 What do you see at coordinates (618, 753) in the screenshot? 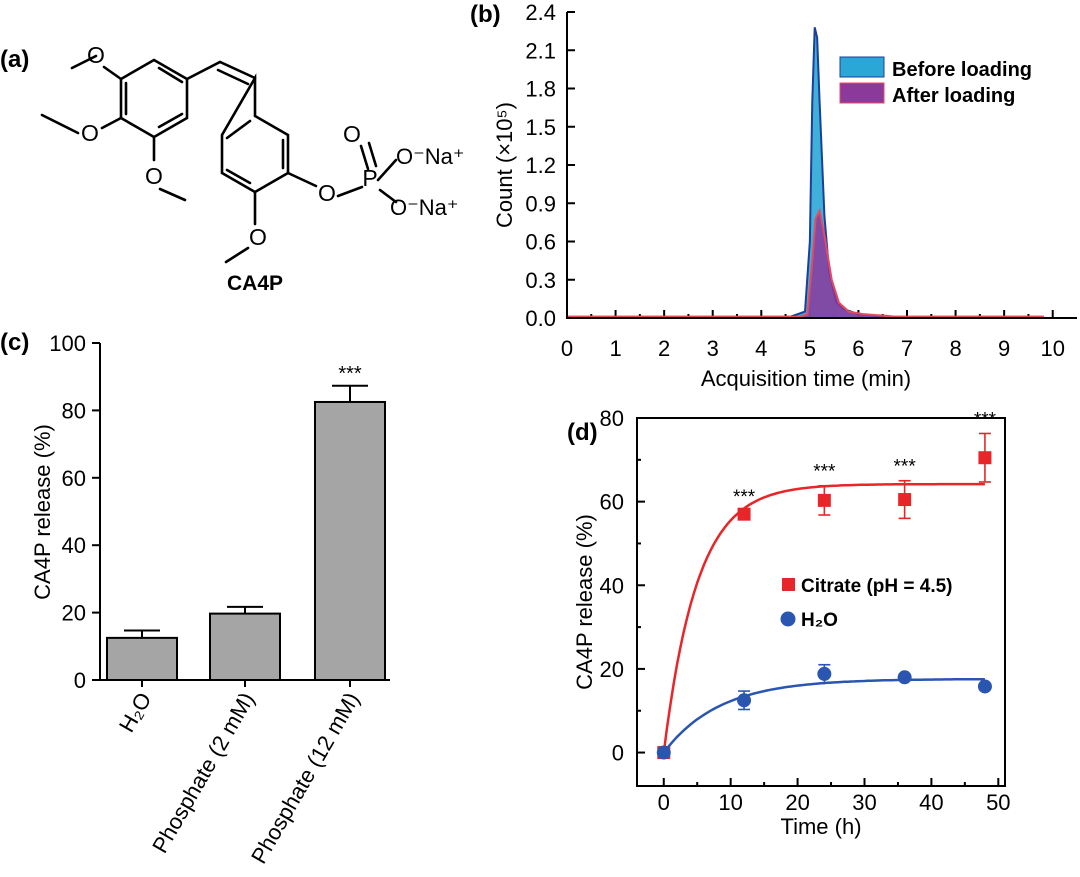
I see `d-y-tick-label: 0` at bounding box center [618, 753].